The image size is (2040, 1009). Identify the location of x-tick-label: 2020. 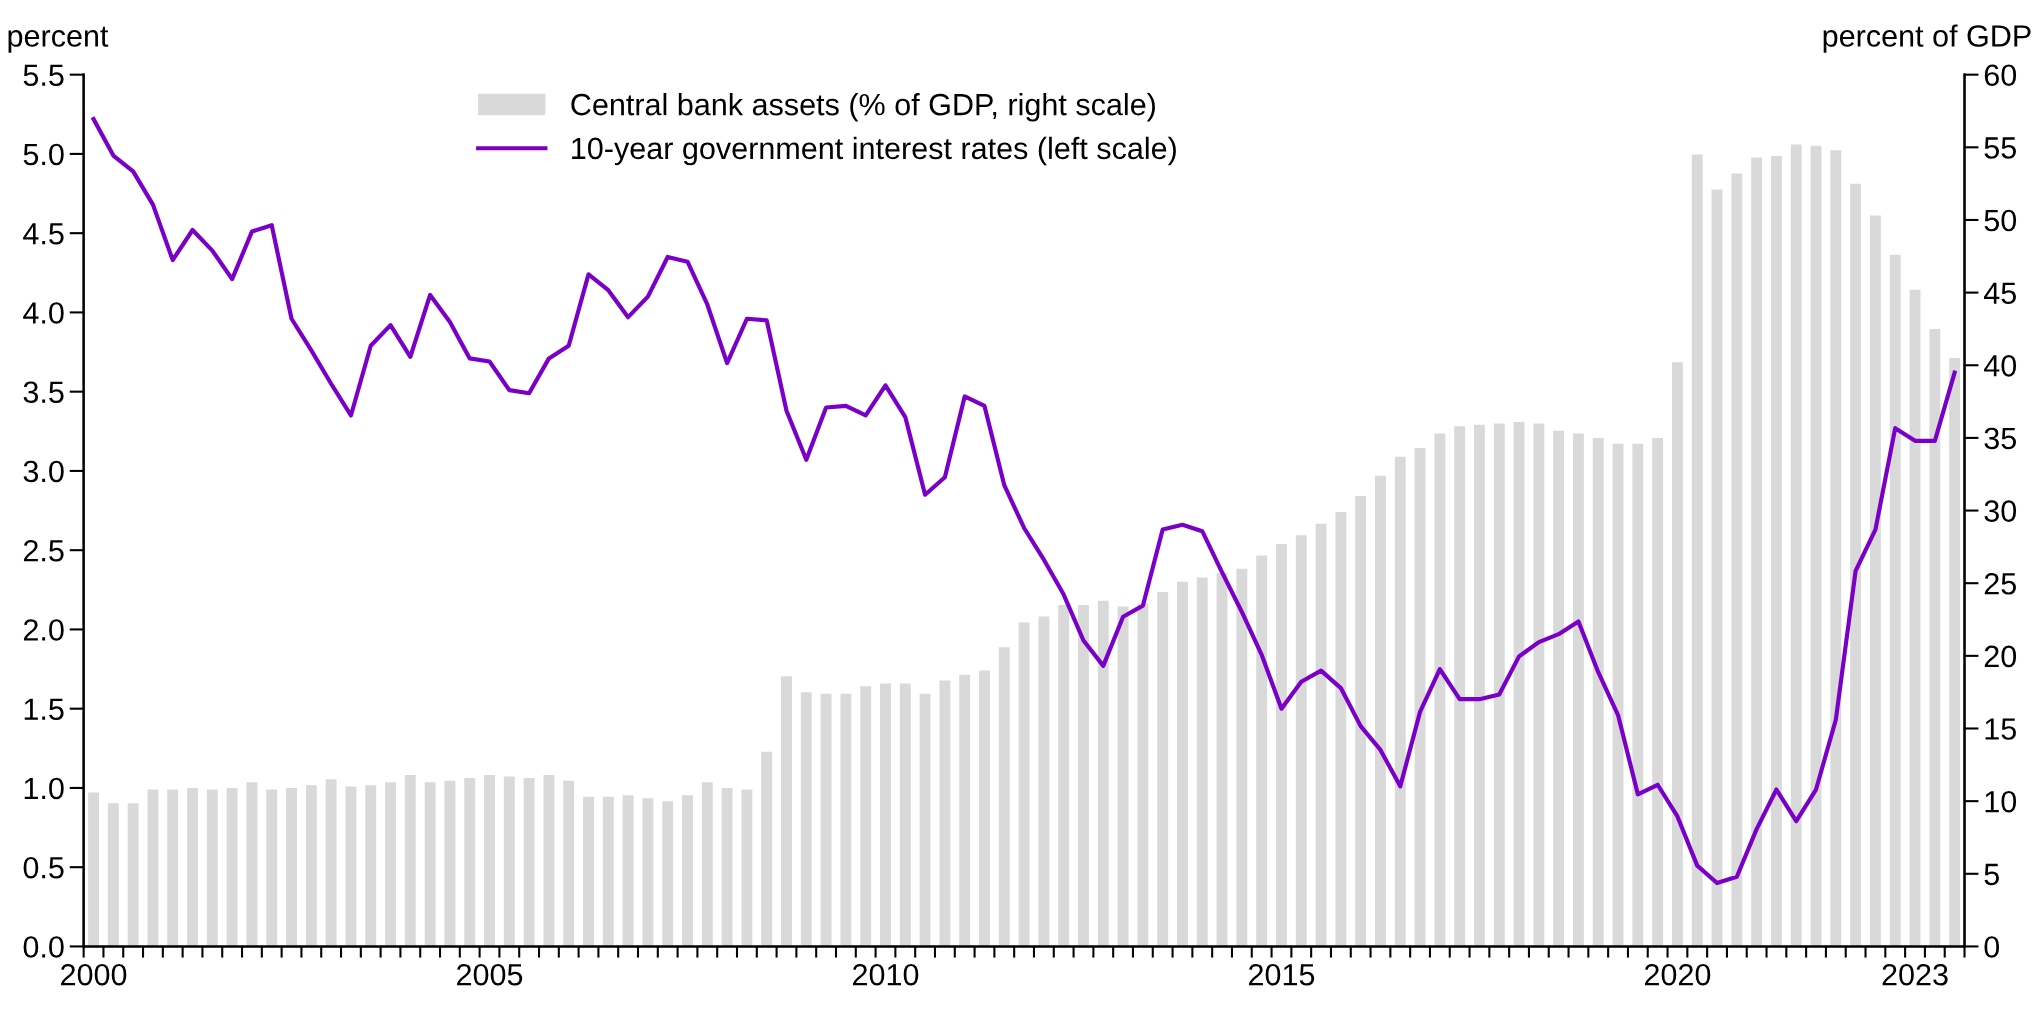
(1677, 974).